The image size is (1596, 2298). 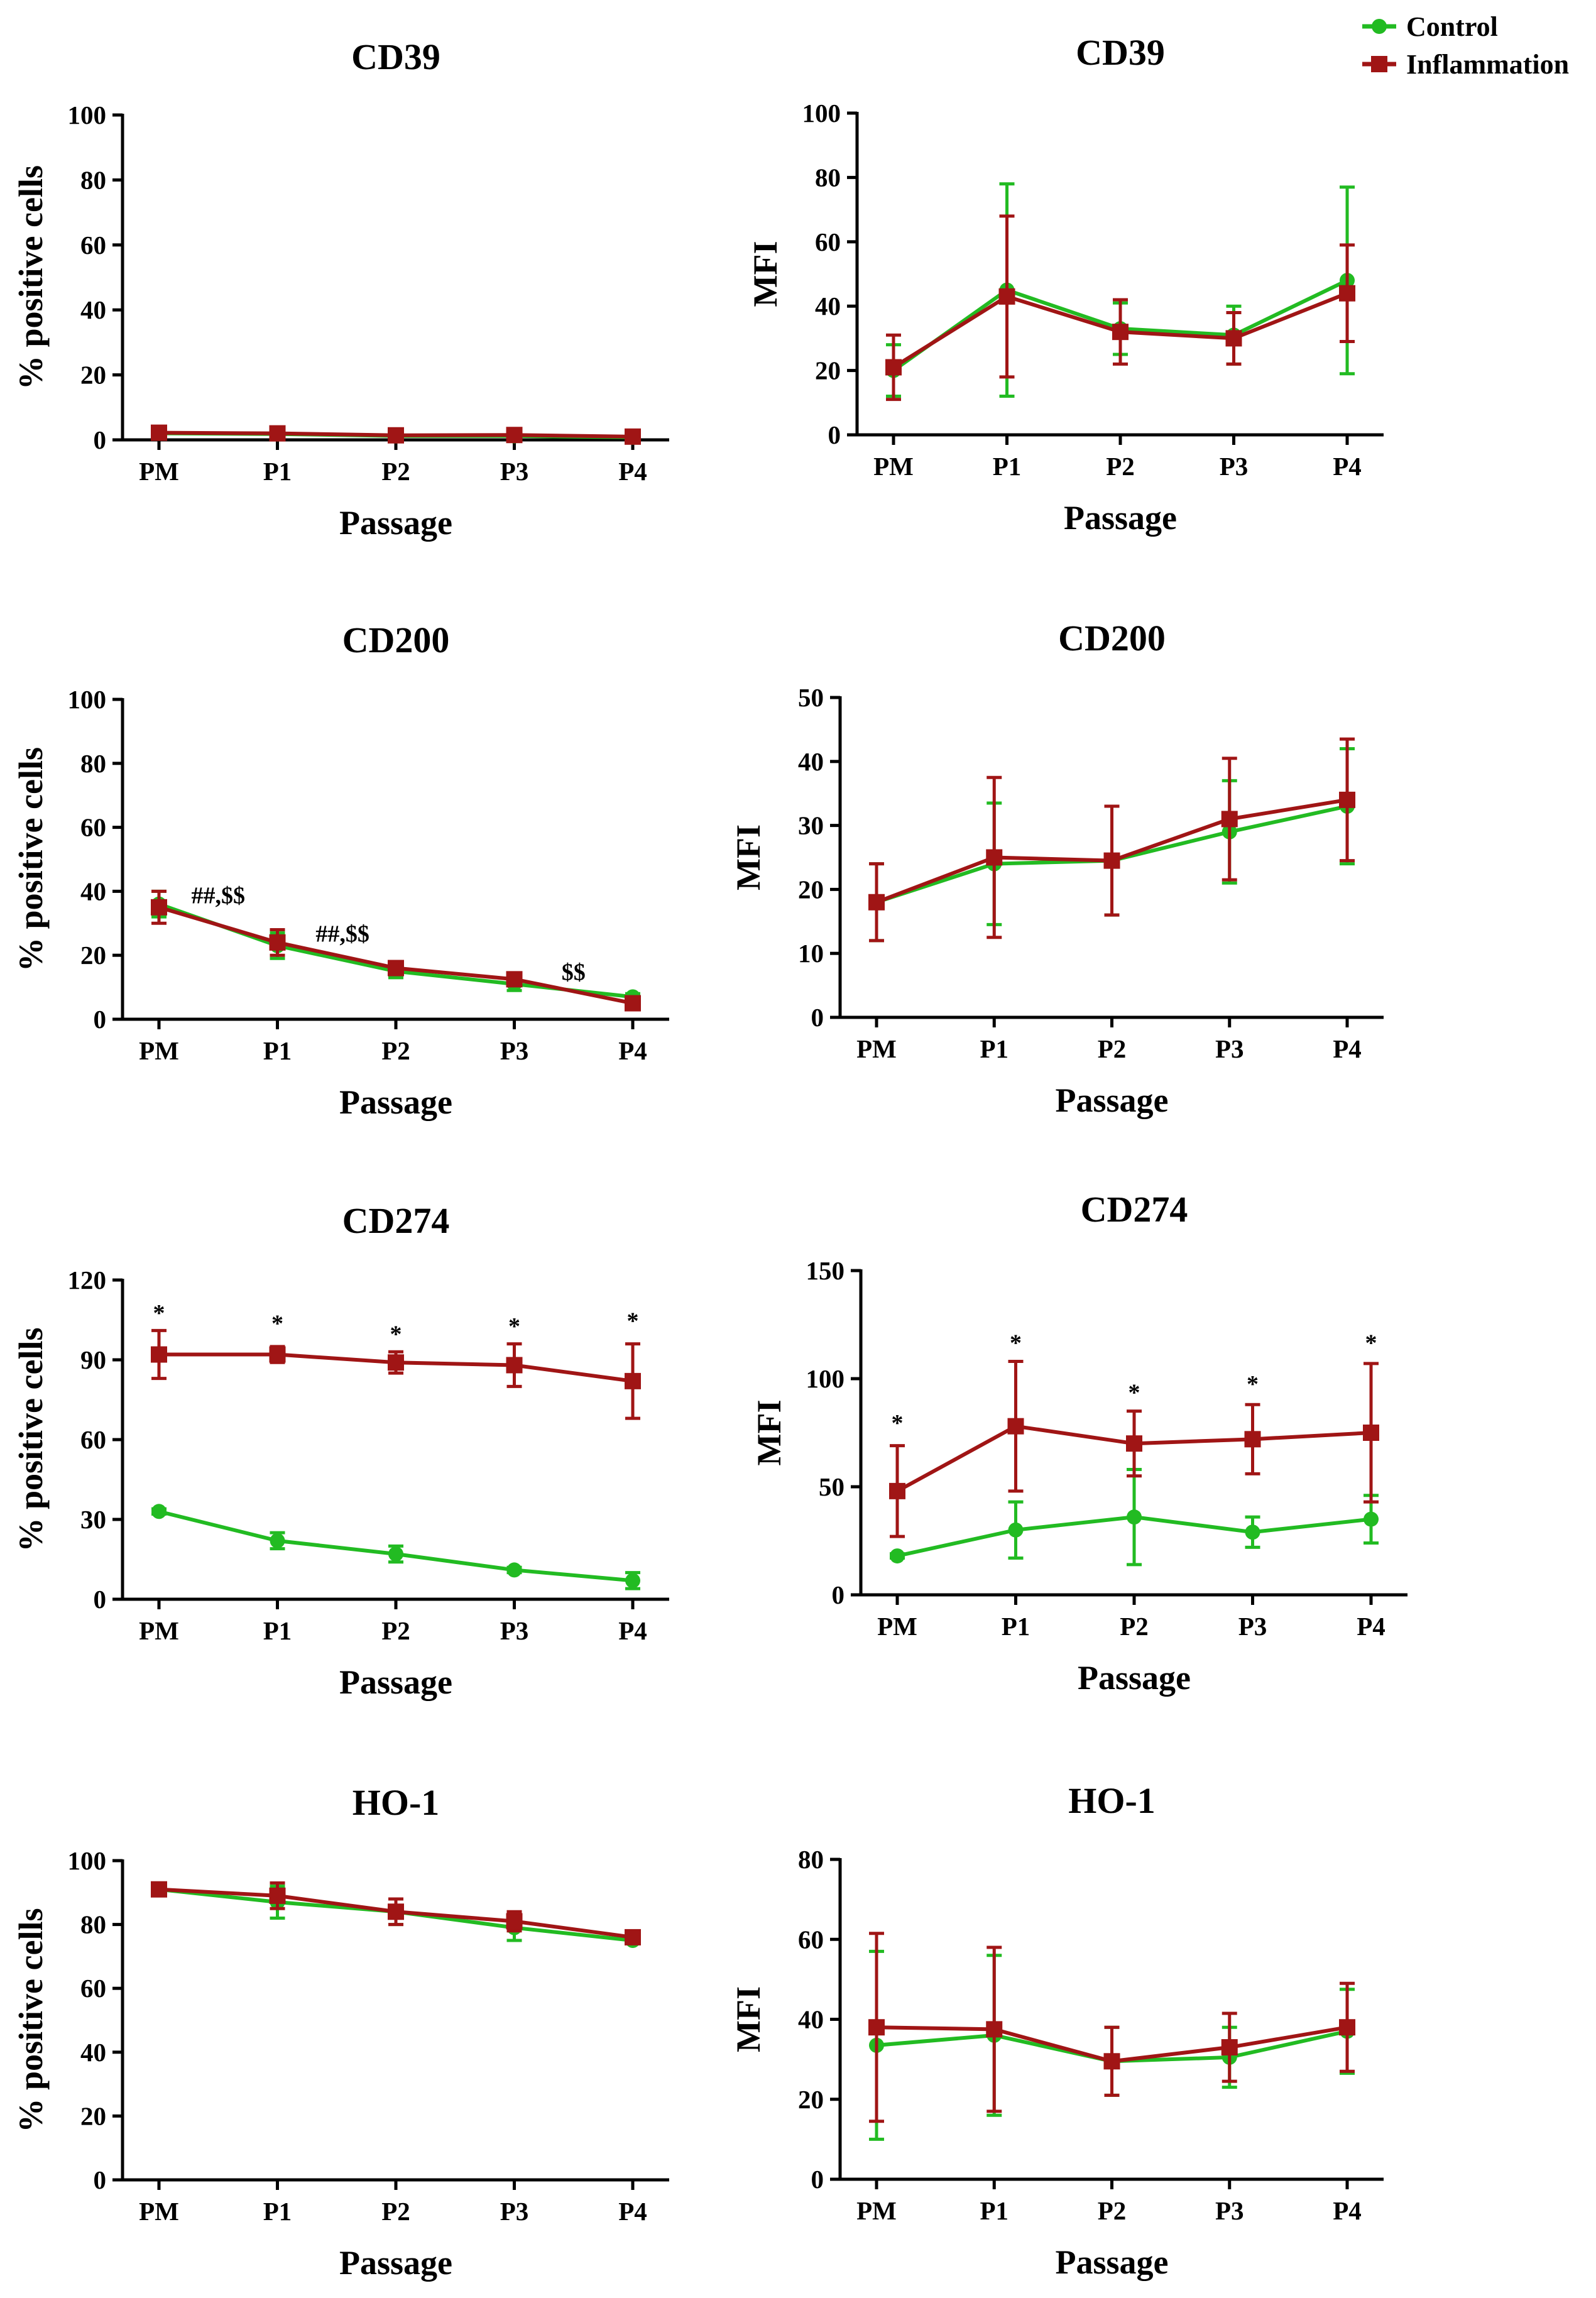 I want to click on y-tick-label: 30, so click(x=93, y=1519).